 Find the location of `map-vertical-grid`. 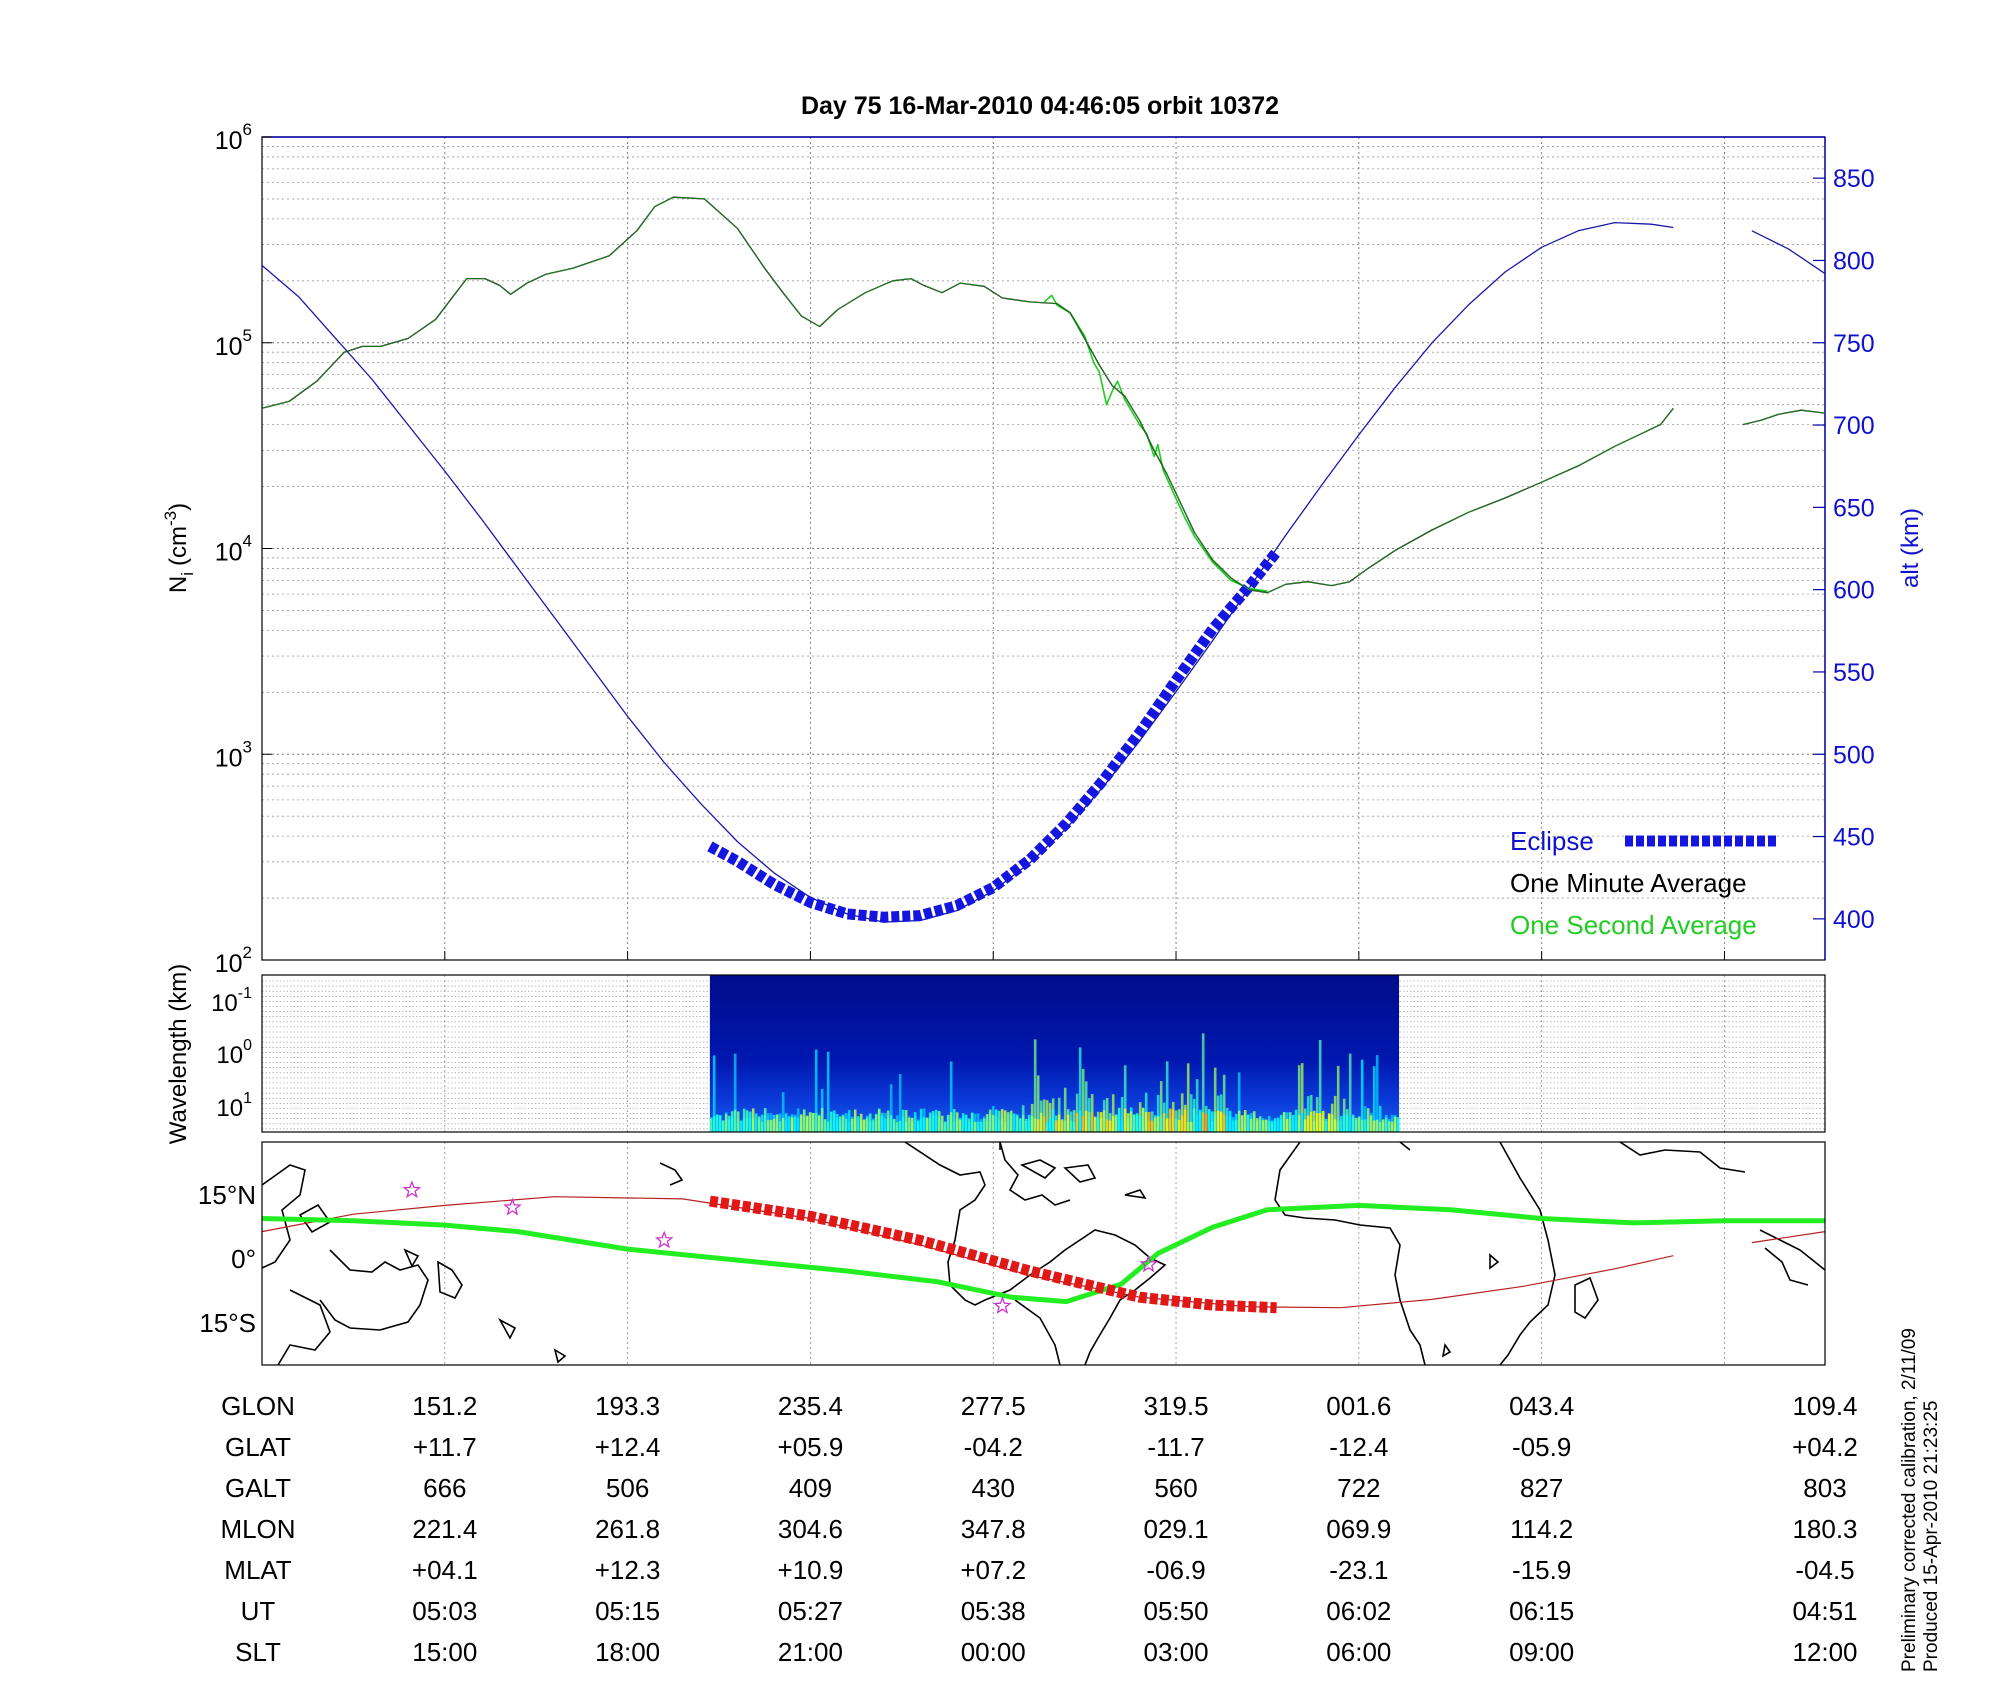

map-vertical-grid is located at coordinates (1084, 1253).